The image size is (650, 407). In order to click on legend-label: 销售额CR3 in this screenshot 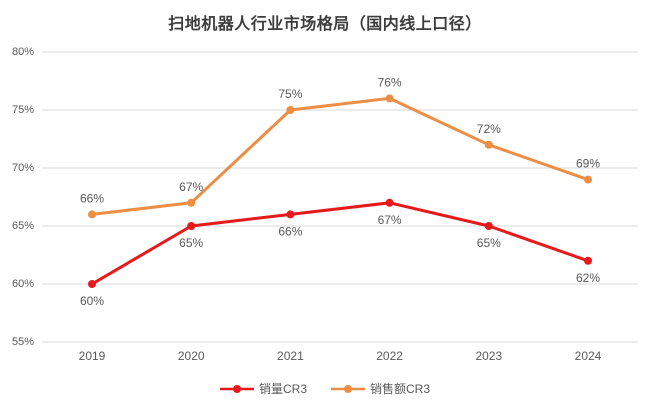, I will do `click(400, 389)`.